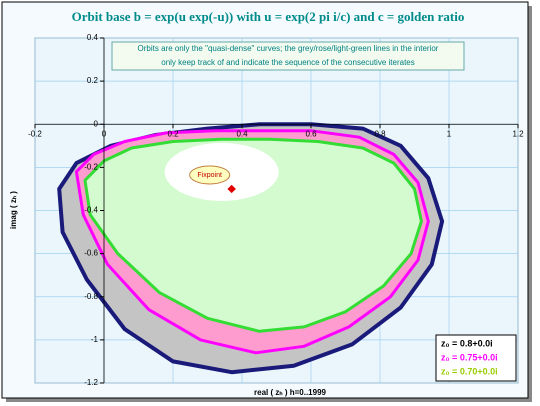 The width and height of the screenshot is (540, 406). Describe the element at coordinates (311, 133) in the screenshot. I see `x-tick-label: 0.6` at that location.